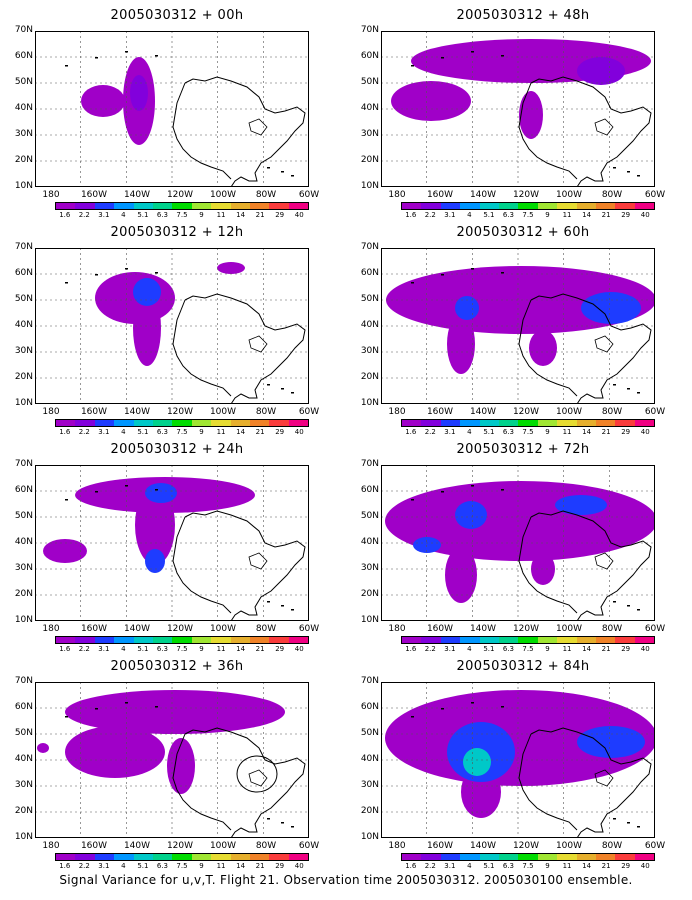 The height and width of the screenshot is (900, 692). What do you see at coordinates (523, 15) in the screenshot?
I see `panel-title: 2005030312 + 48h` at bounding box center [523, 15].